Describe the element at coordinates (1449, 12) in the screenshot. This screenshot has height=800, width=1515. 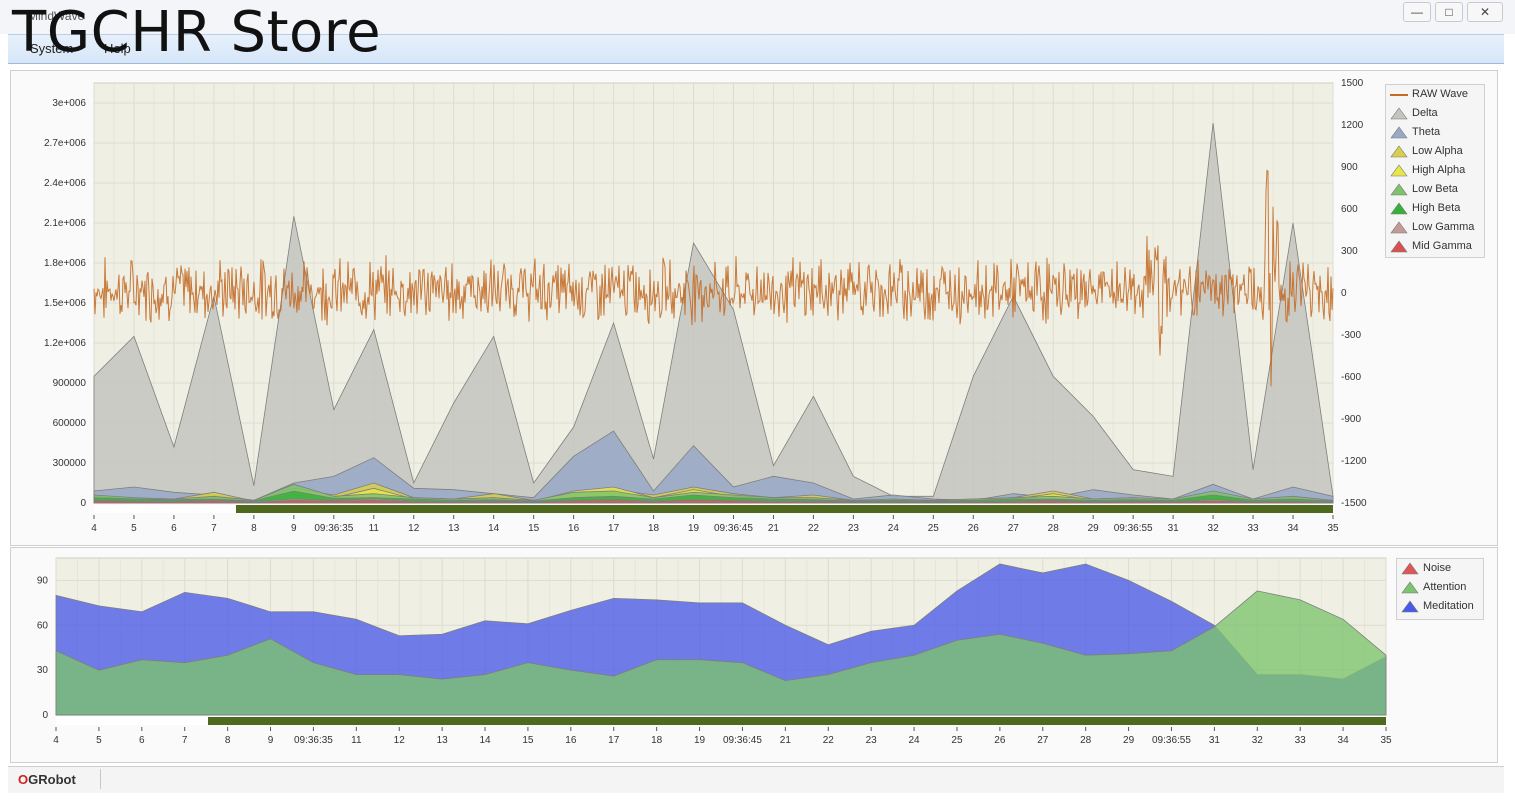
I see `restore-button: □` at that location.